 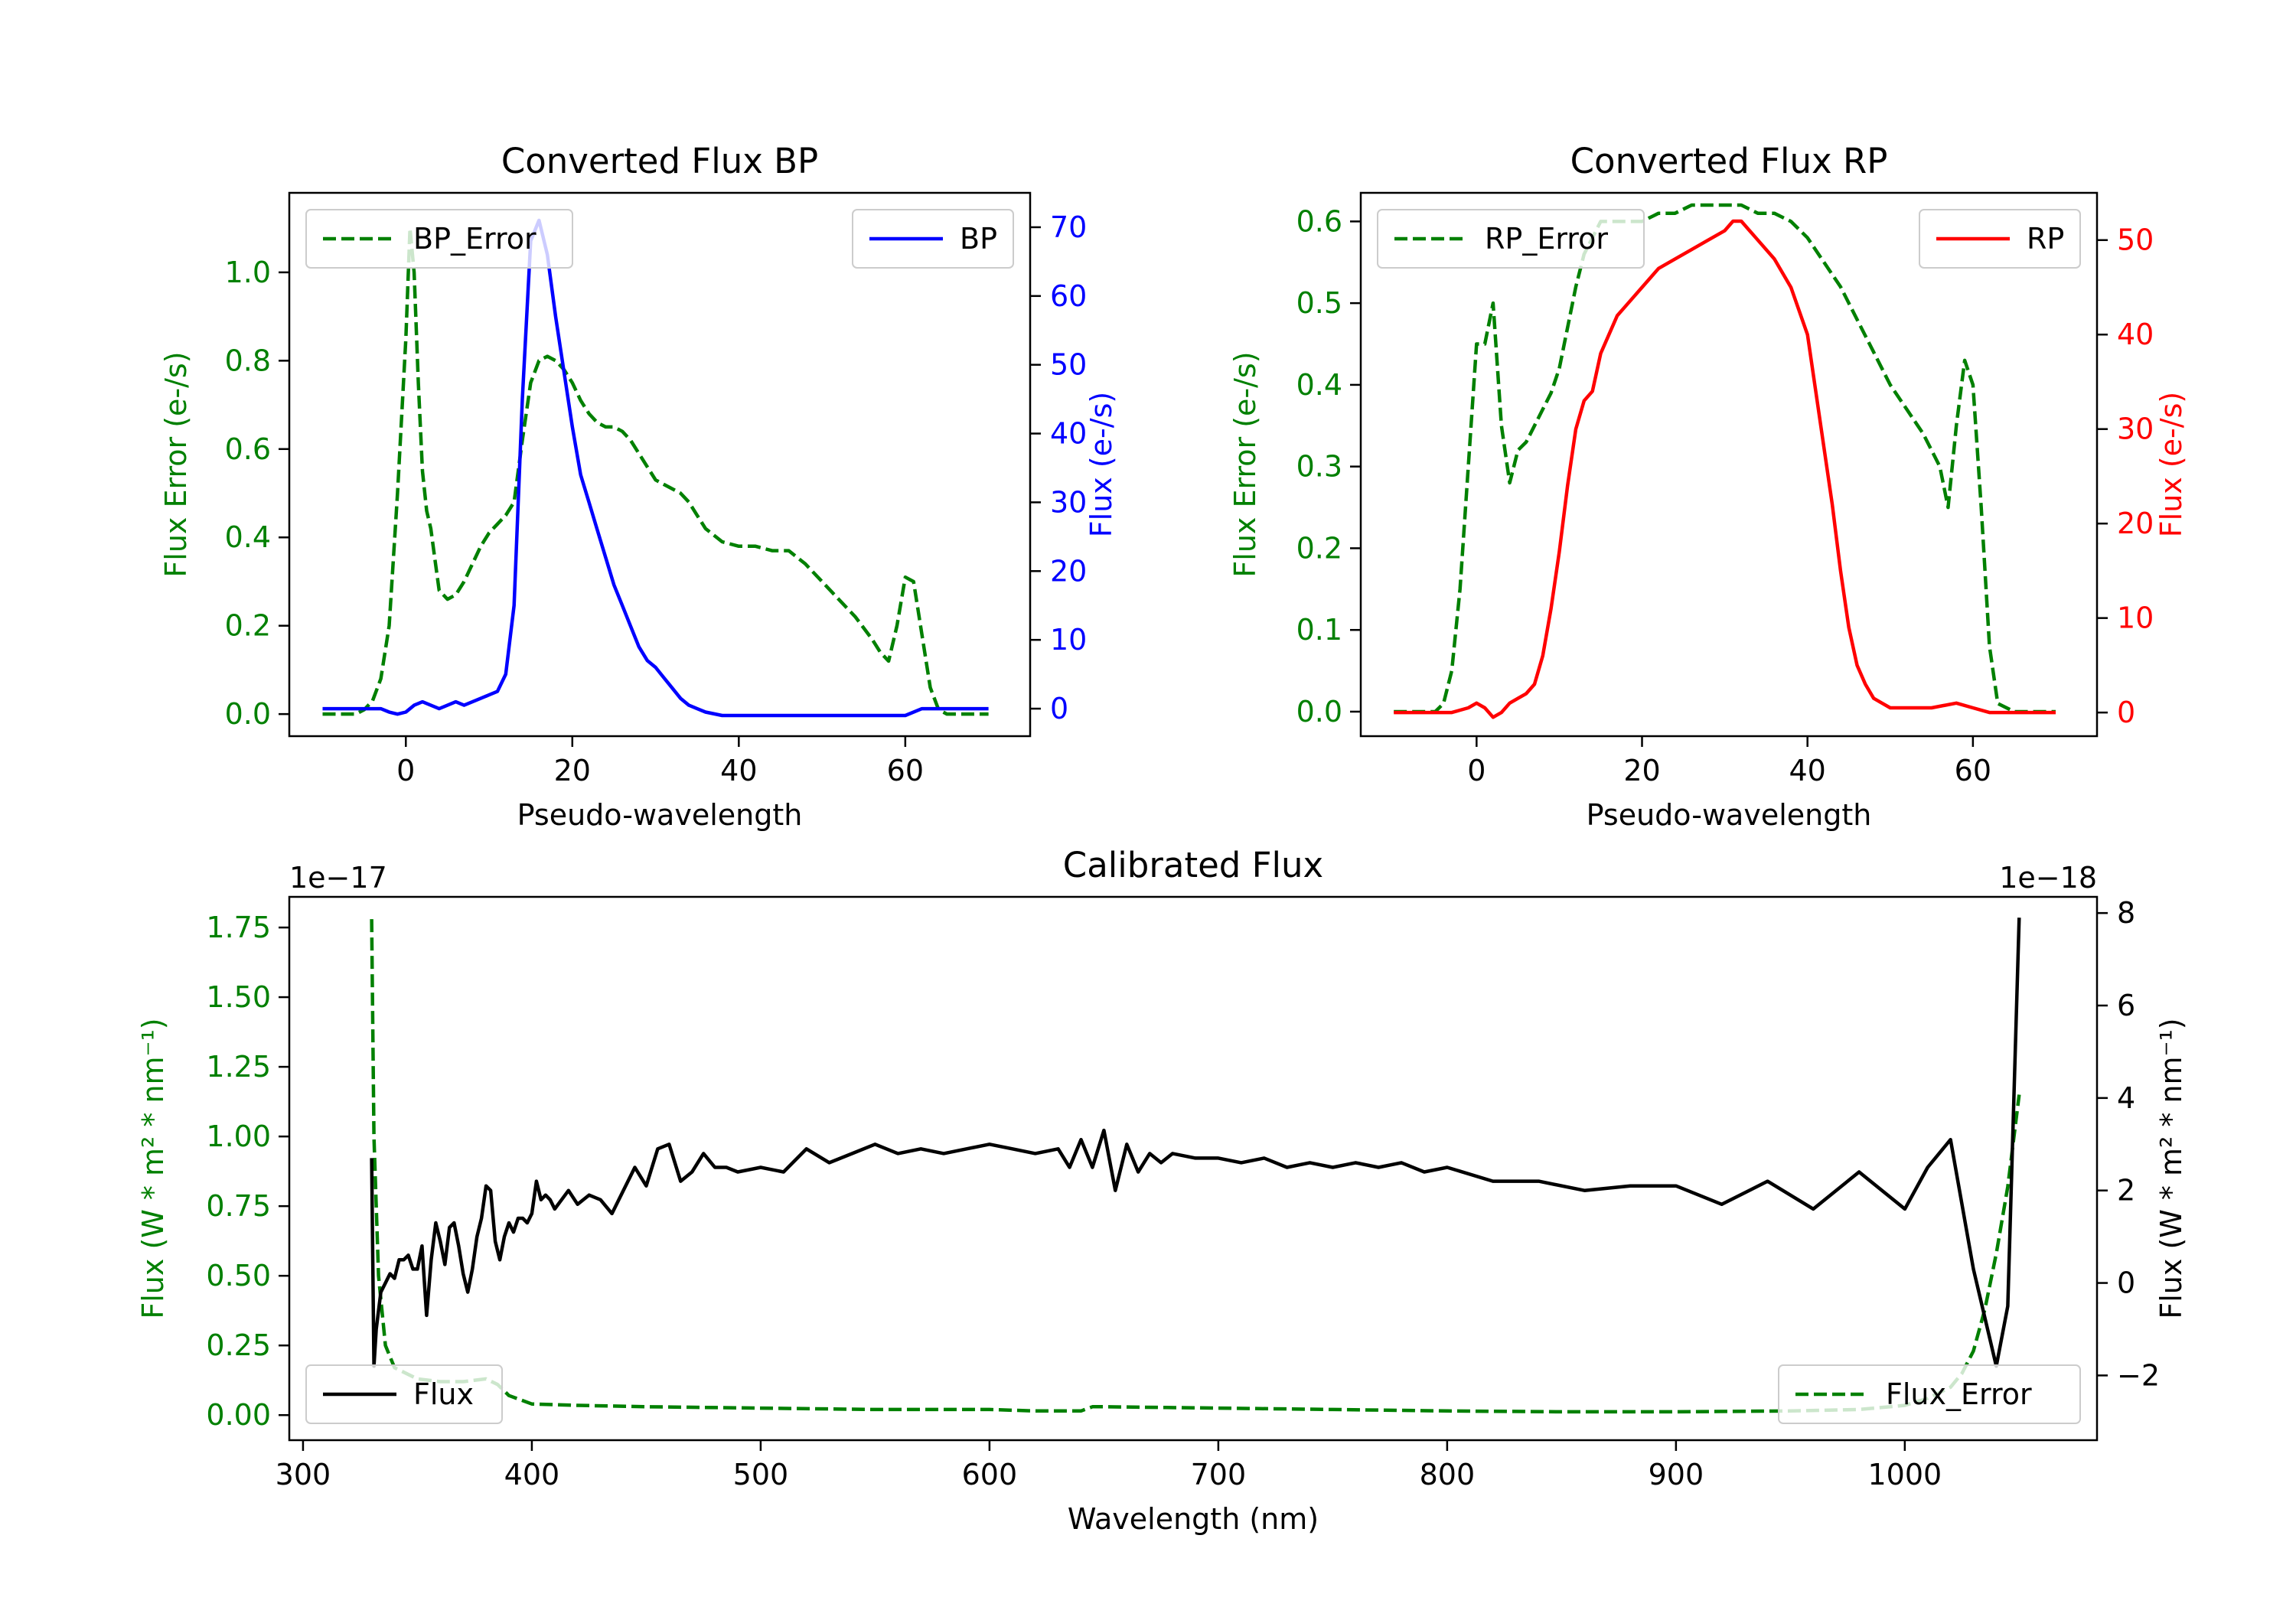 I want to click on y-right-tick-label: 60, so click(x=1068, y=296).